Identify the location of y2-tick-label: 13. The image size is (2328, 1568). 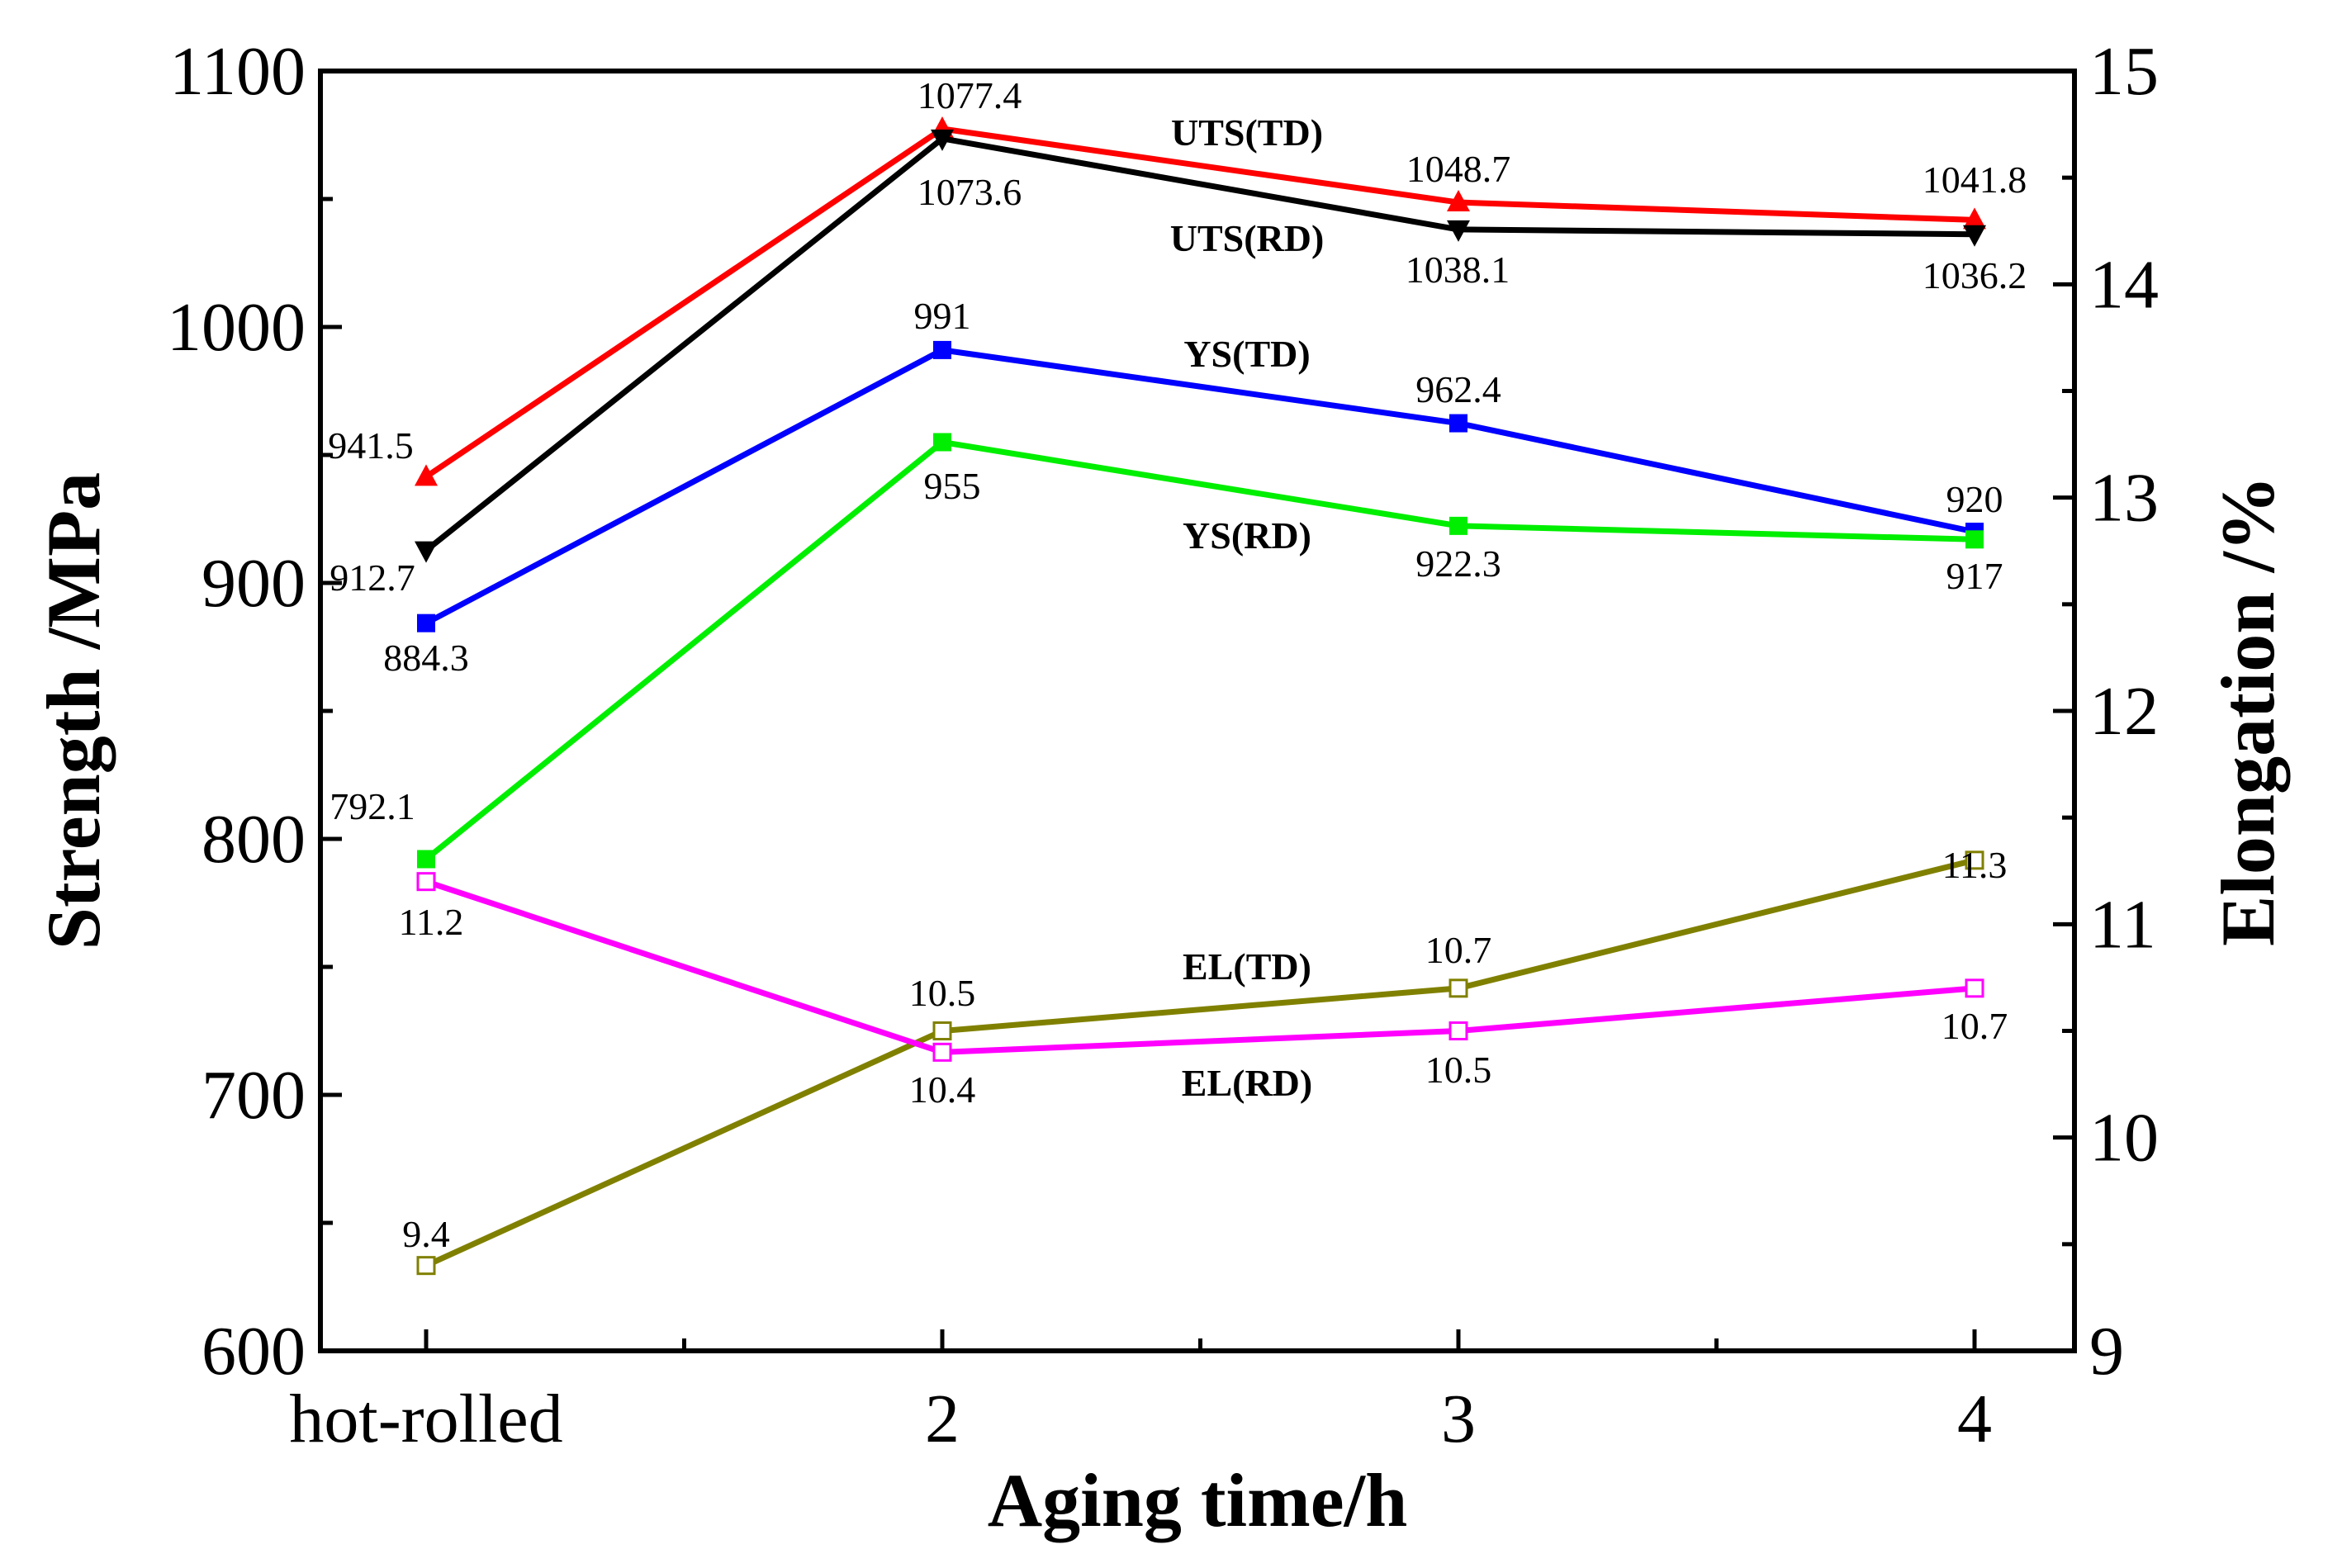
(2124, 498).